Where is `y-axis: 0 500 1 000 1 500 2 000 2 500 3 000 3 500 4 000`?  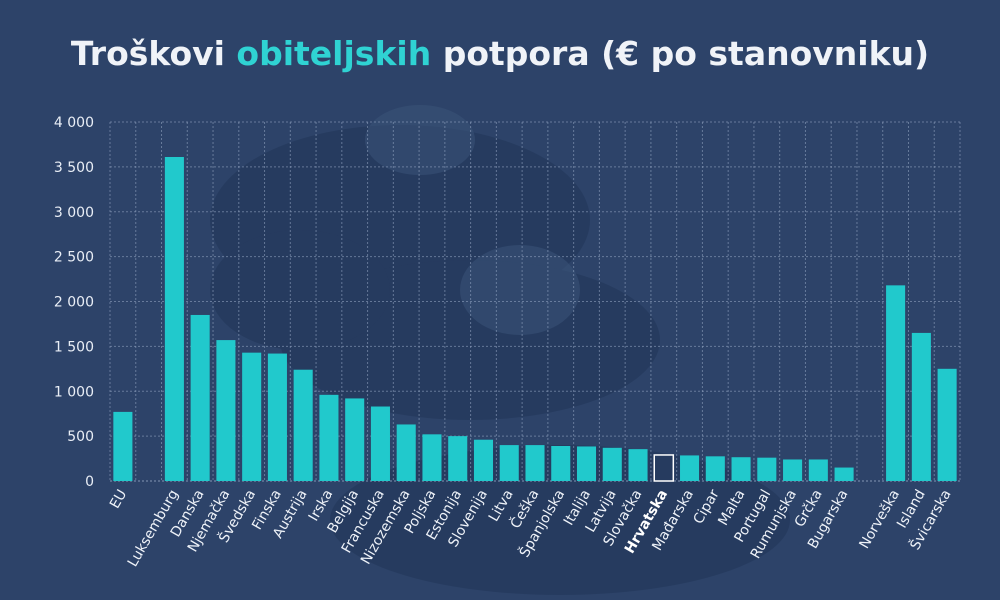
y-axis: 0 500 1 000 1 500 2 000 2 500 3 000 3 500 4 000 is located at coordinates (74, 302).